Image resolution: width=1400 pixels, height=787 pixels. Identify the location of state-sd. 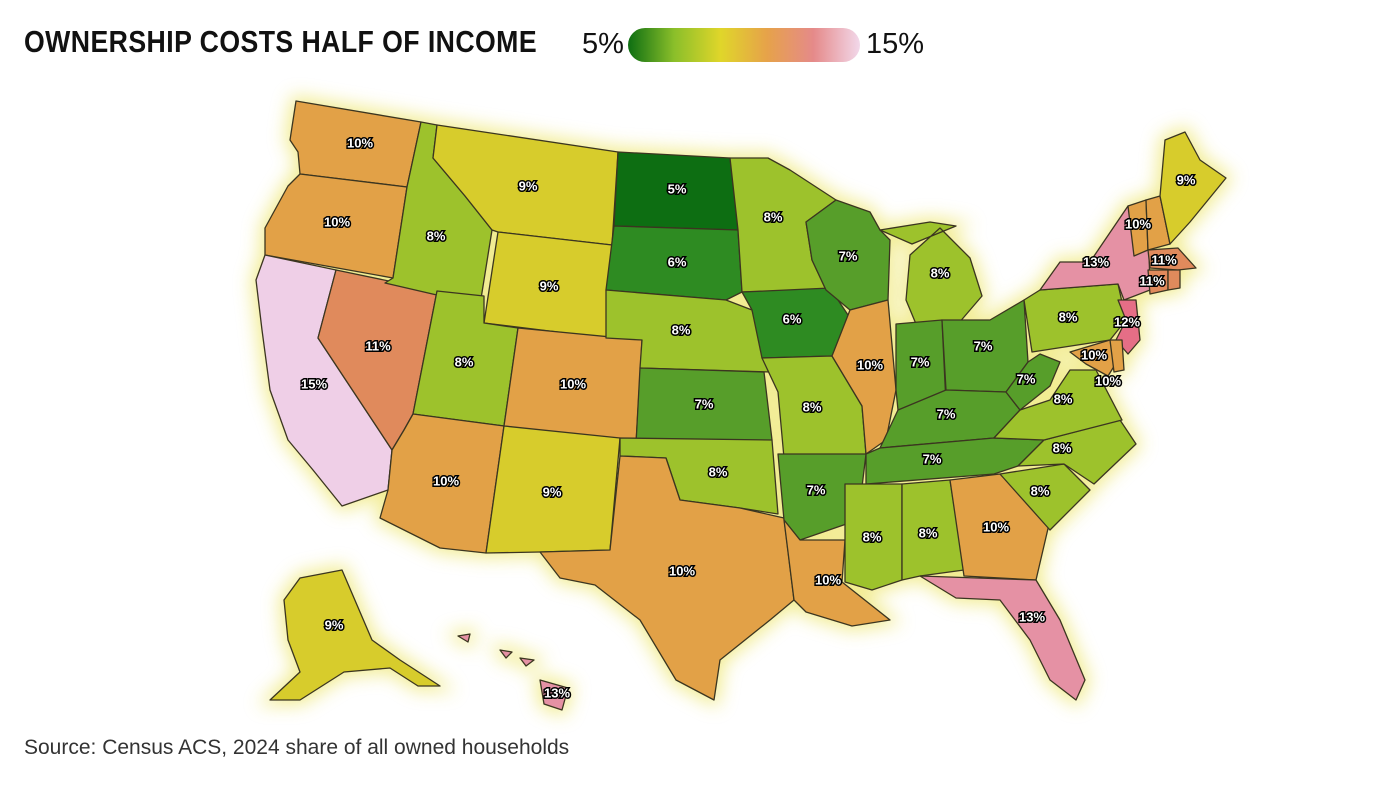
(674, 263).